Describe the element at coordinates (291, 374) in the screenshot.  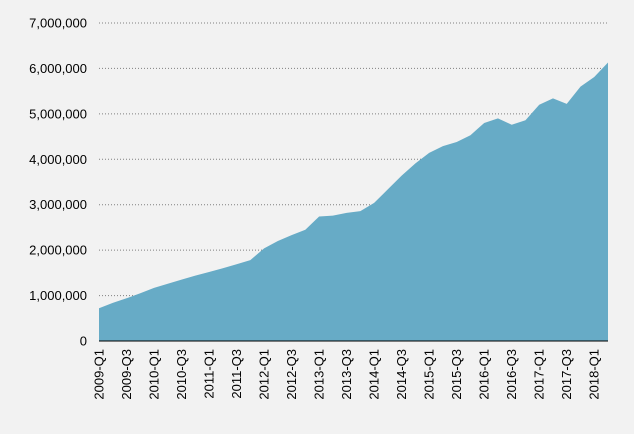
I see `x-tick-label: 2012-Q3` at that location.